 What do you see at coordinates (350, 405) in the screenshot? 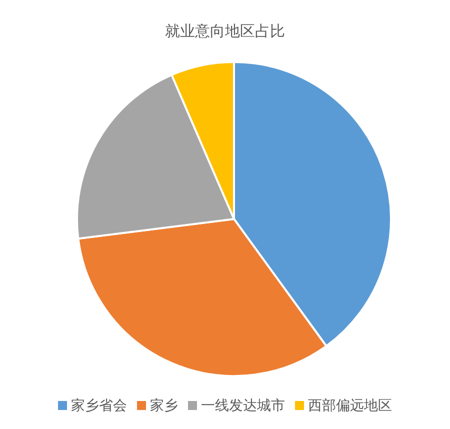
I see `legend-label: 西部偏远地区` at bounding box center [350, 405].